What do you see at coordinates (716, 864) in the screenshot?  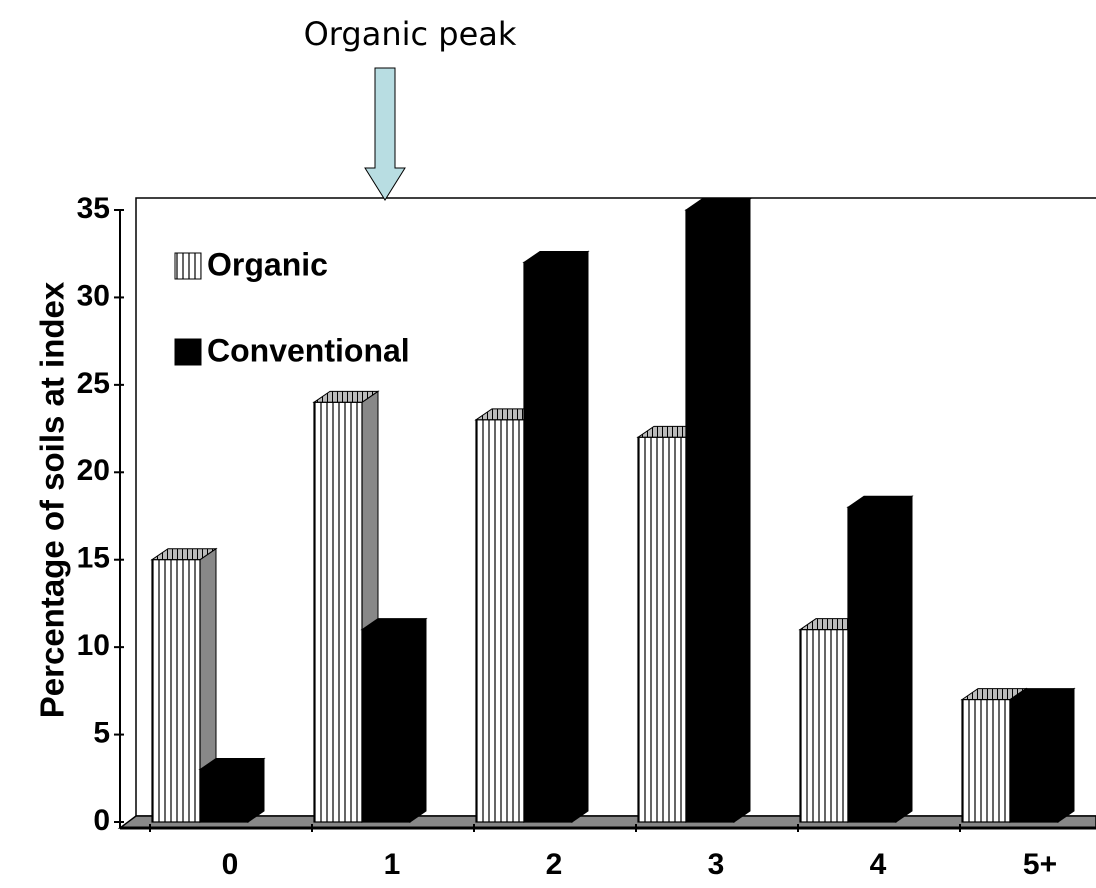 I see `x-tick-label: 3` at bounding box center [716, 864].